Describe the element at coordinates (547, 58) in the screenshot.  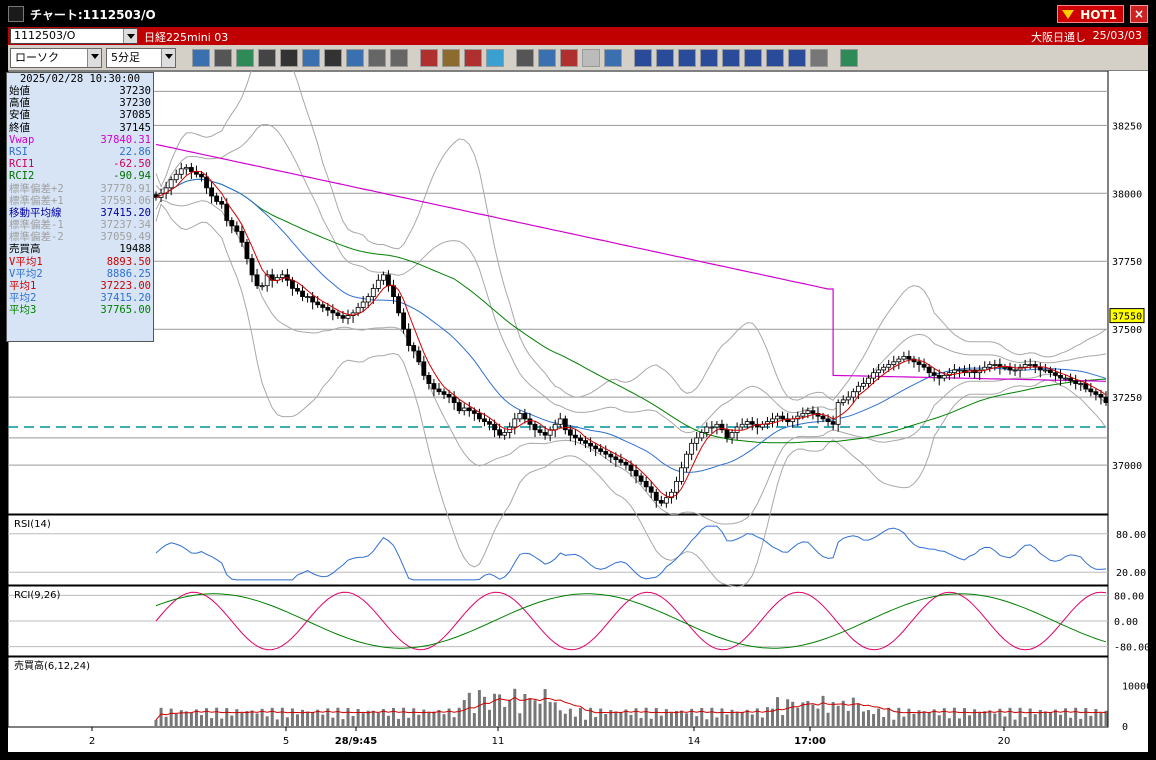
I see `toolbar-search-button` at that location.